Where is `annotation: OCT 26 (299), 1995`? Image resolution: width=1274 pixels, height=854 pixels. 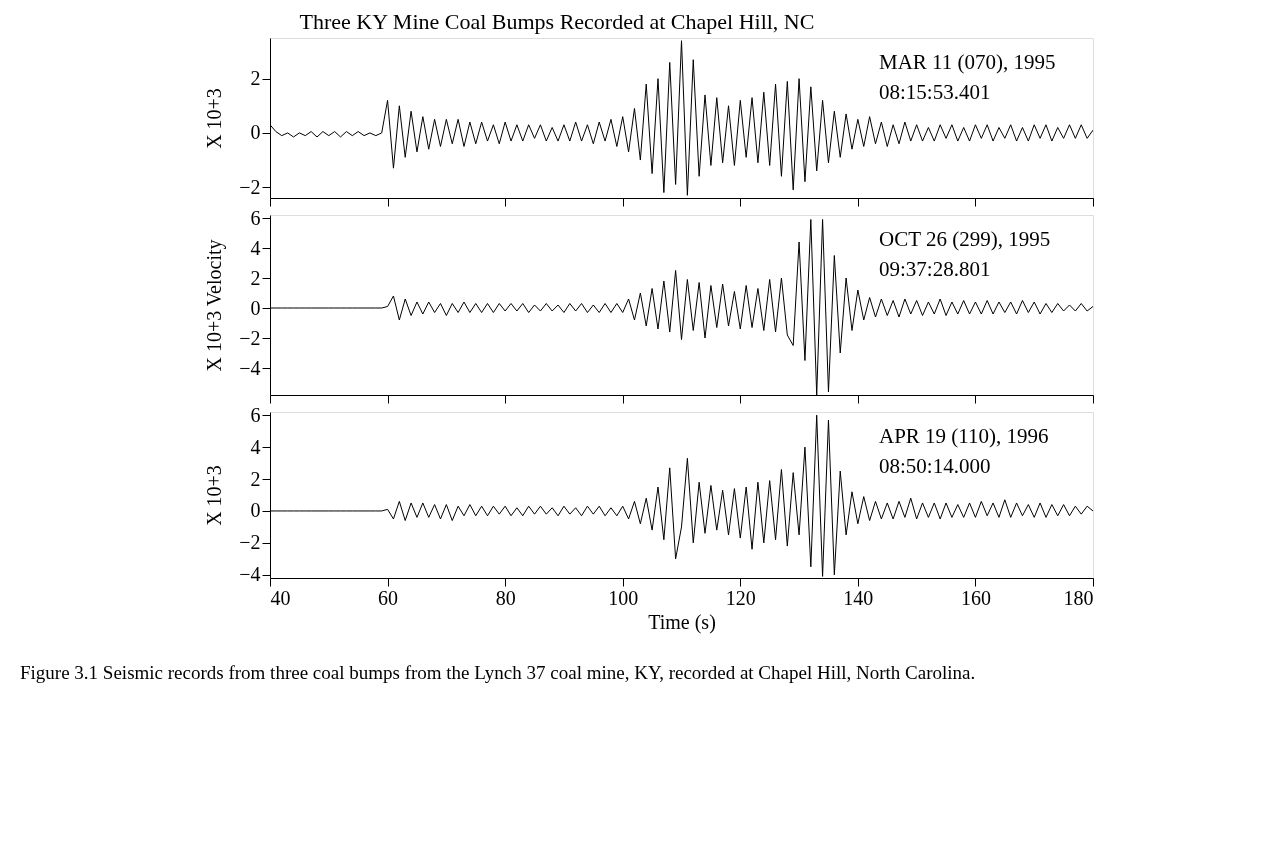
annotation: OCT 26 (299), 1995 is located at coordinates (965, 239).